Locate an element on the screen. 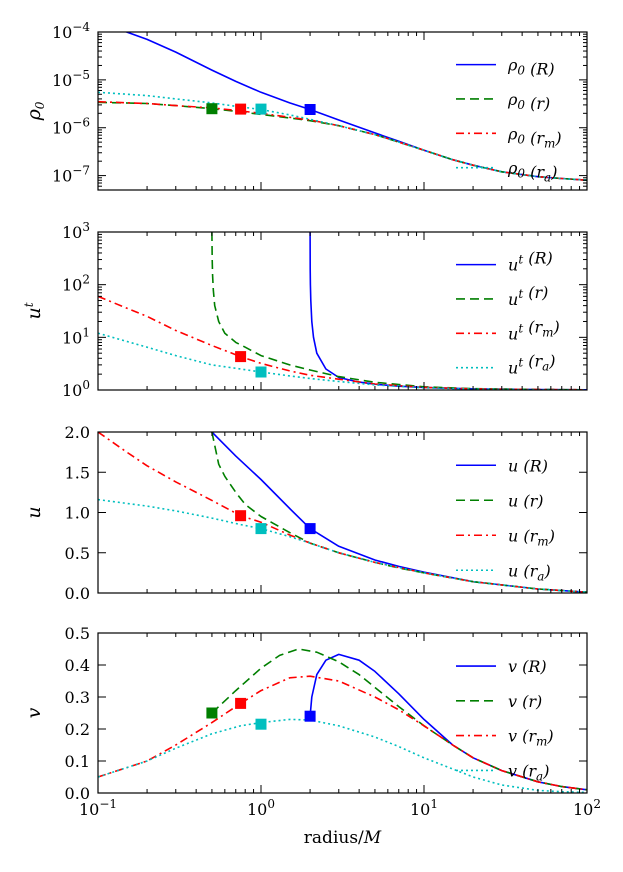 Image resolution: width=623 pixels, height=872 pixels. legend-label-R: v (R) is located at coordinates (527, 666).